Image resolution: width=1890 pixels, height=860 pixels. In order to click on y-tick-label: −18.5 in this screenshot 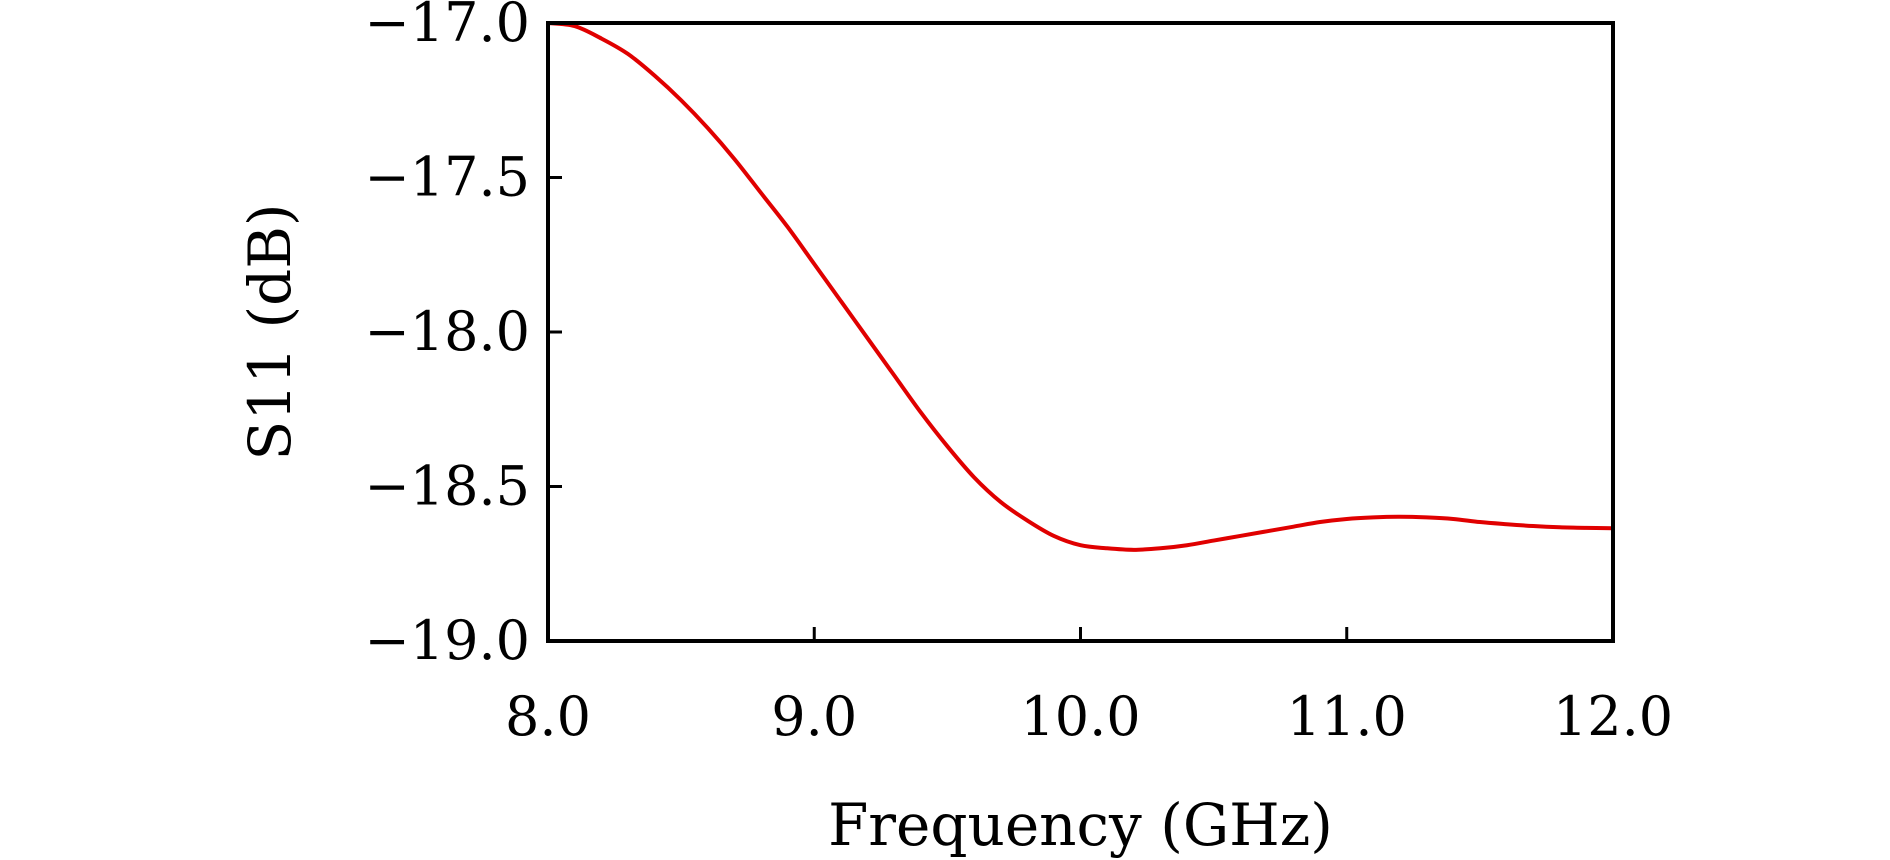, I will do `click(447, 486)`.